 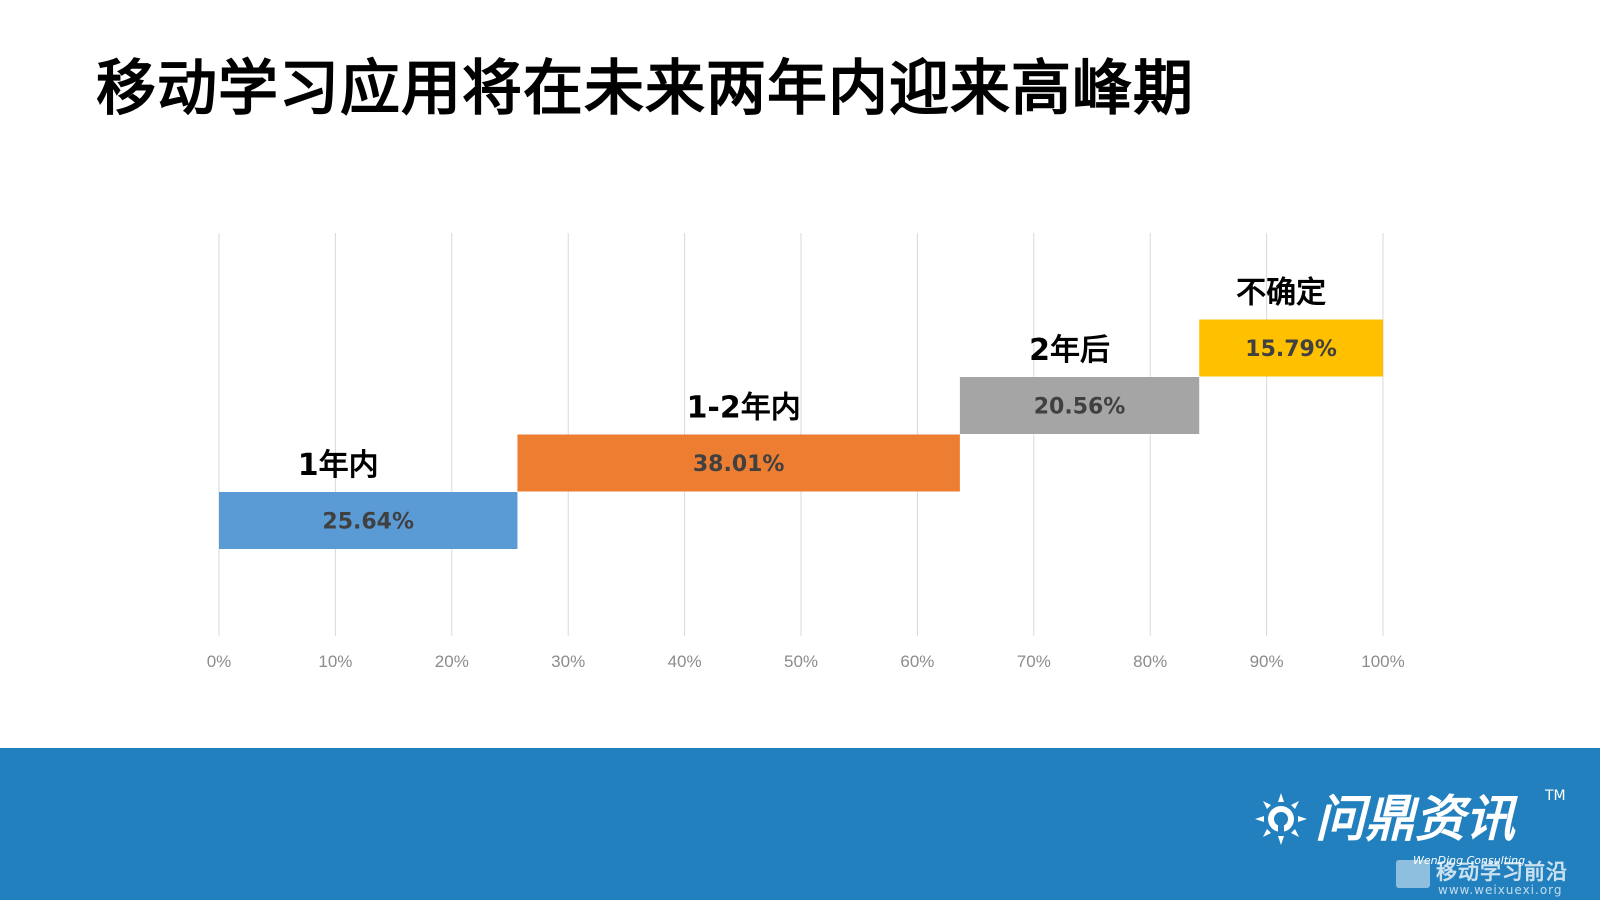 What do you see at coordinates (645, 89) in the screenshot?
I see `slide-title: 移动学习应用将在未来两年内迎来高峰期` at bounding box center [645, 89].